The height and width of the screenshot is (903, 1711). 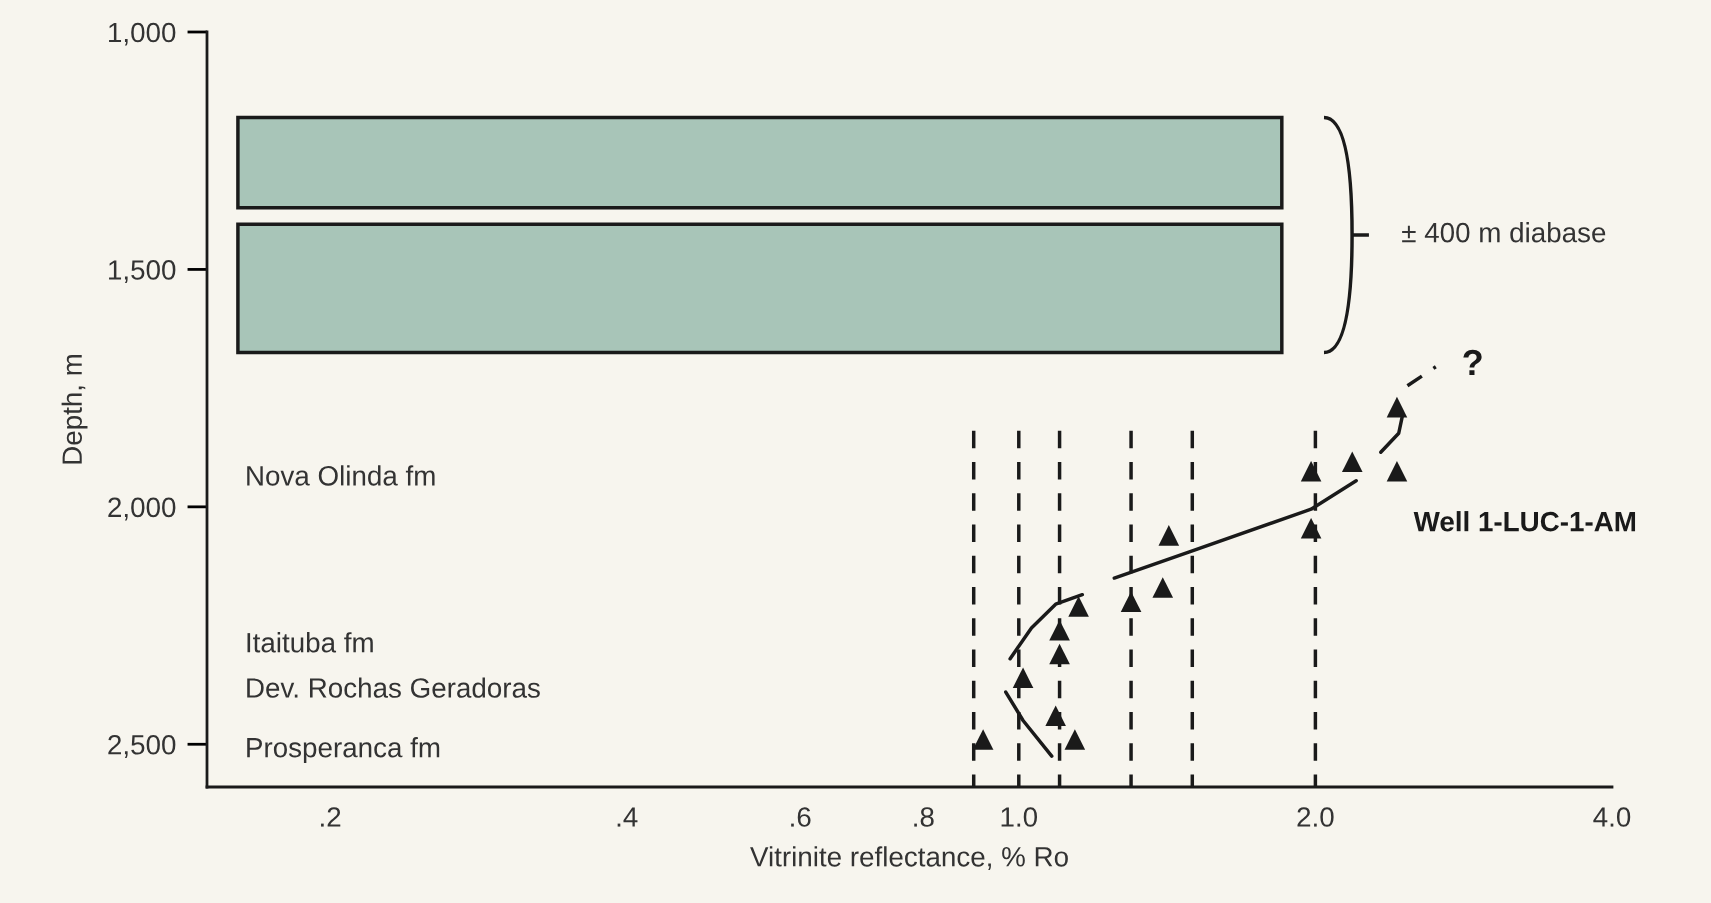 What do you see at coordinates (1472, 362) in the screenshot?
I see `annotation: ?` at bounding box center [1472, 362].